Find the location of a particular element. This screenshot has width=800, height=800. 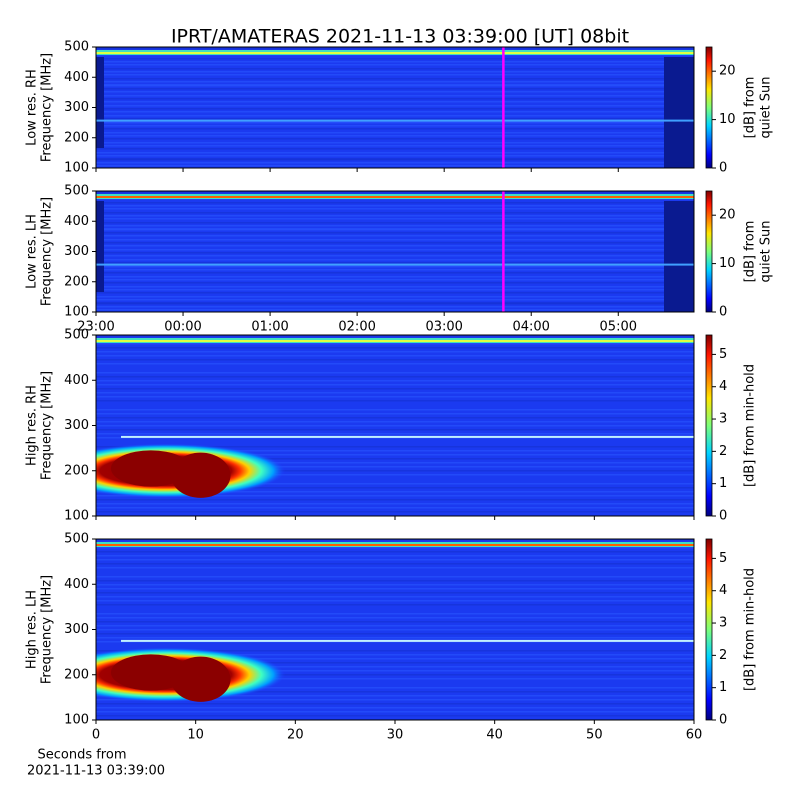

colorbar-tick-label: 4 is located at coordinates (723, 590).